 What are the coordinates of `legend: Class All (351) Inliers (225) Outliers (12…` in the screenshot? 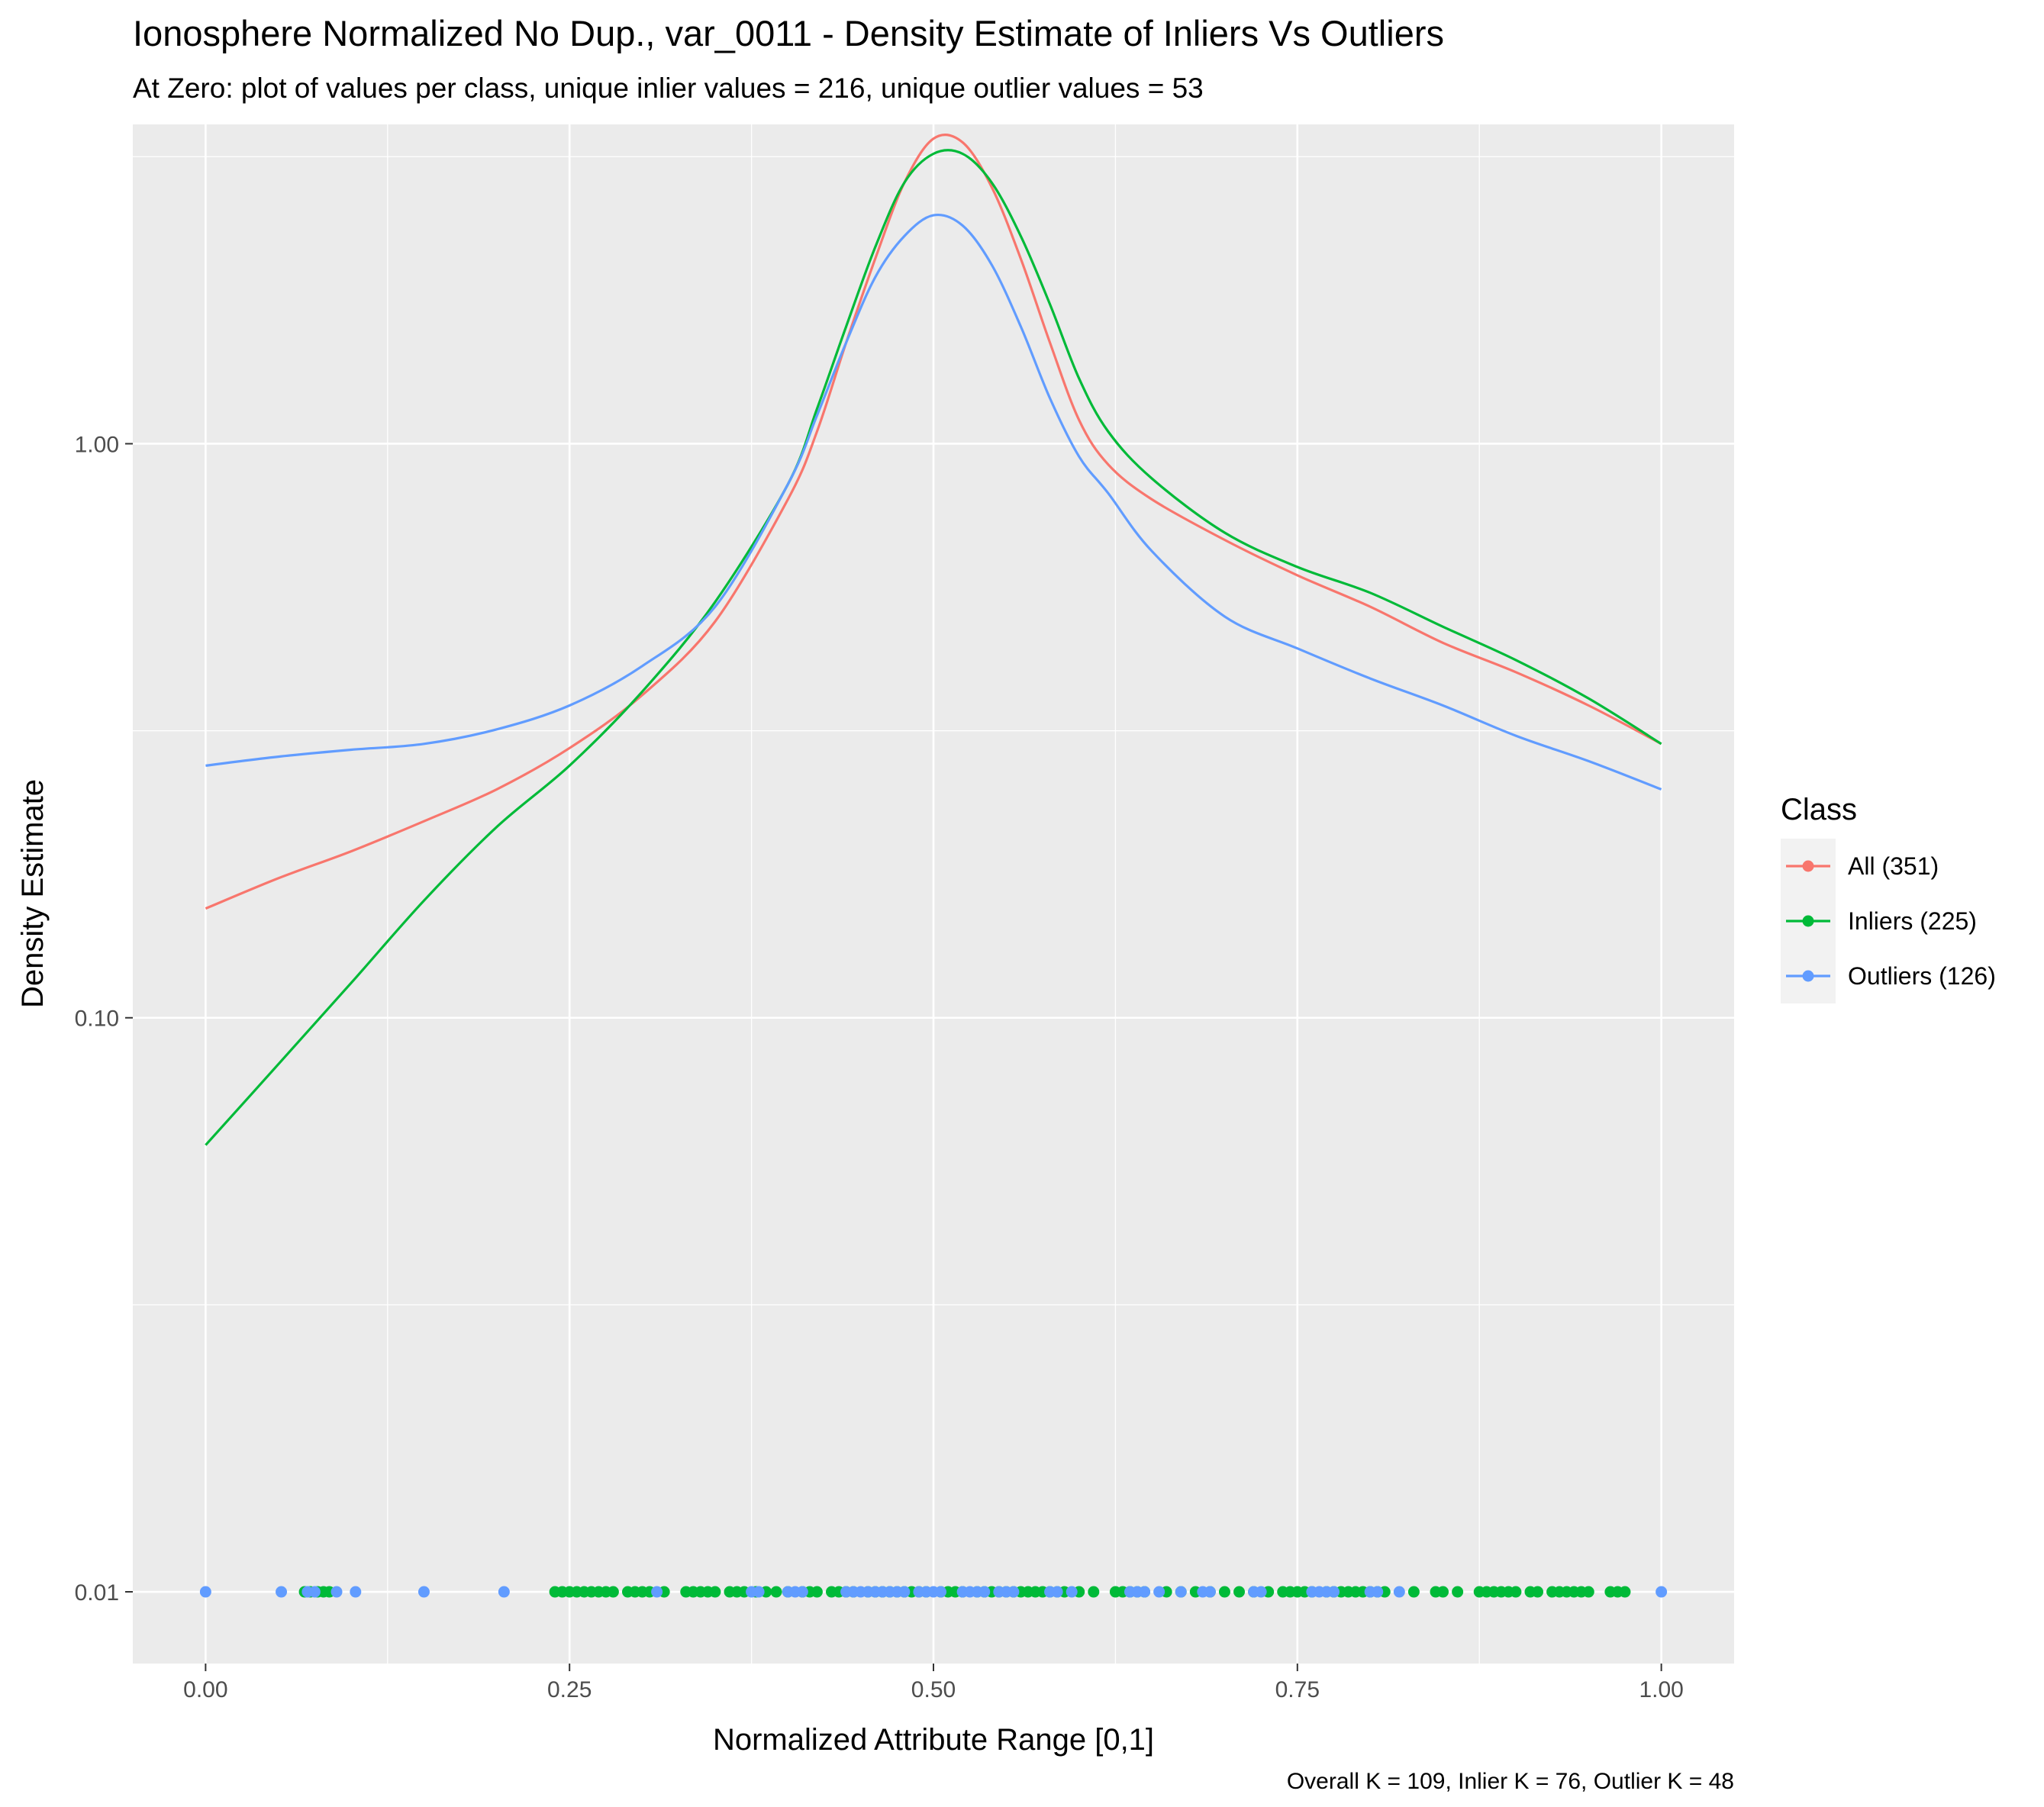 It's located at (1889, 898).